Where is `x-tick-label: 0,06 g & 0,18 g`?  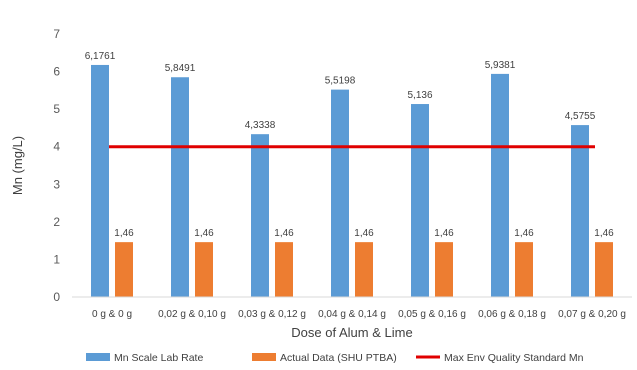
x-tick-label: 0,06 g & 0,18 g is located at coordinates (512, 314).